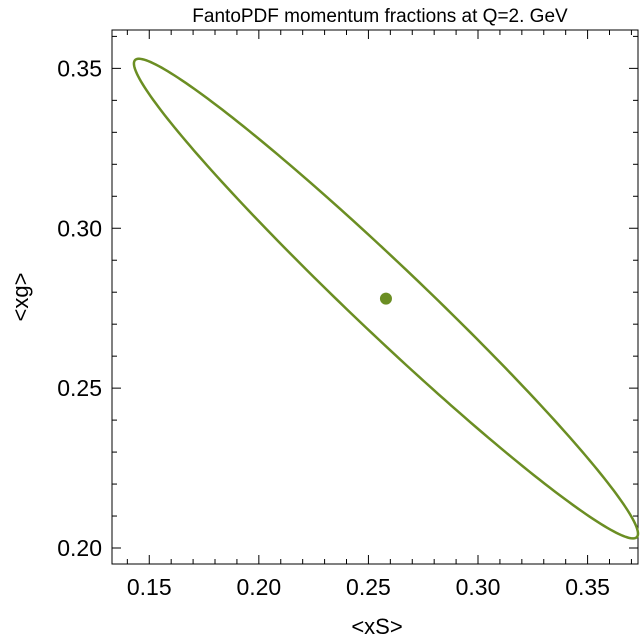  What do you see at coordinates (368, 587) in the screenshot?
I see `x-tick-label: 0.25` at bounding box center [368, 587].